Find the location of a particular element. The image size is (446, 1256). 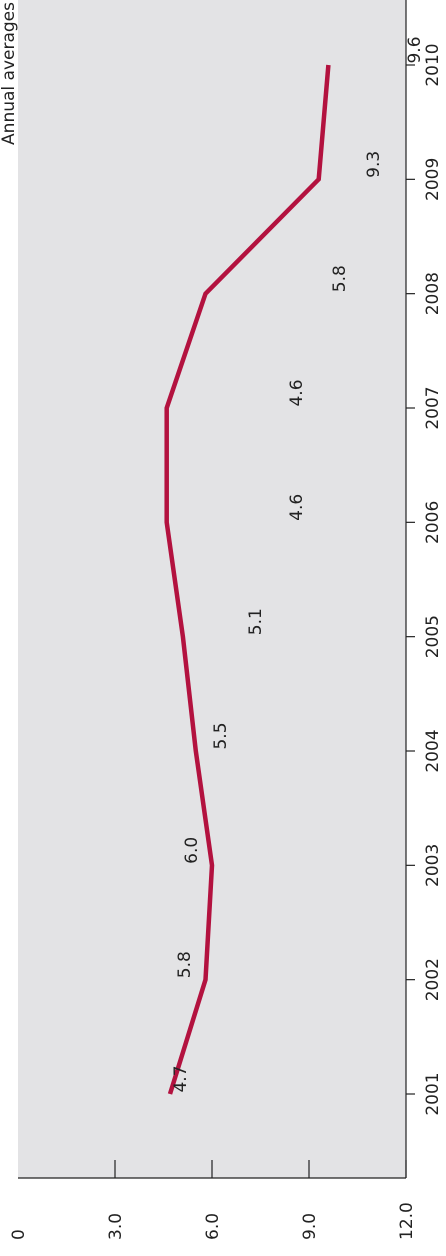

category-tick-label: 2004 is located at coordinates (433, 750).